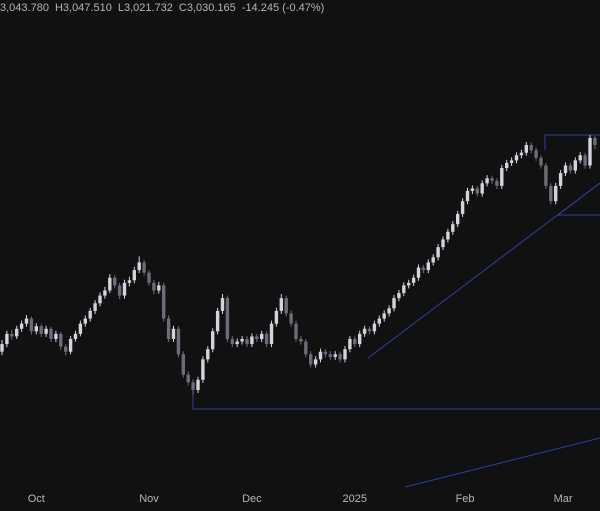  I want to click on x-tick-label: 2025, so click(355, 499).